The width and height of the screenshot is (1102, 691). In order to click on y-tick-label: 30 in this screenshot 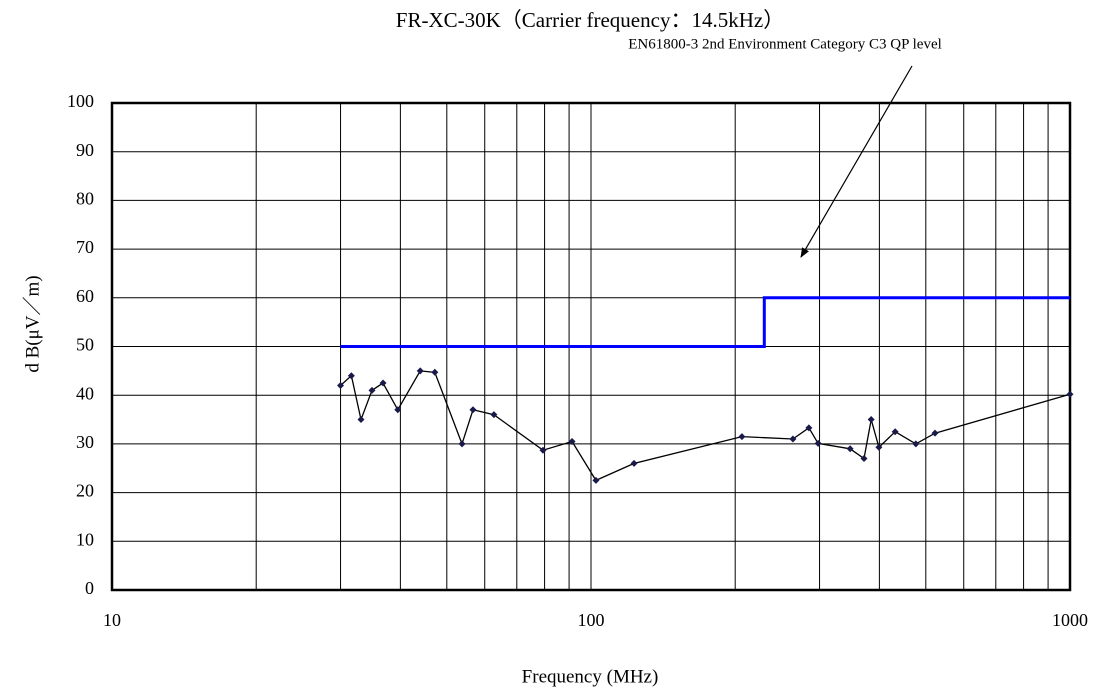, I will do `click(85, 442)`.